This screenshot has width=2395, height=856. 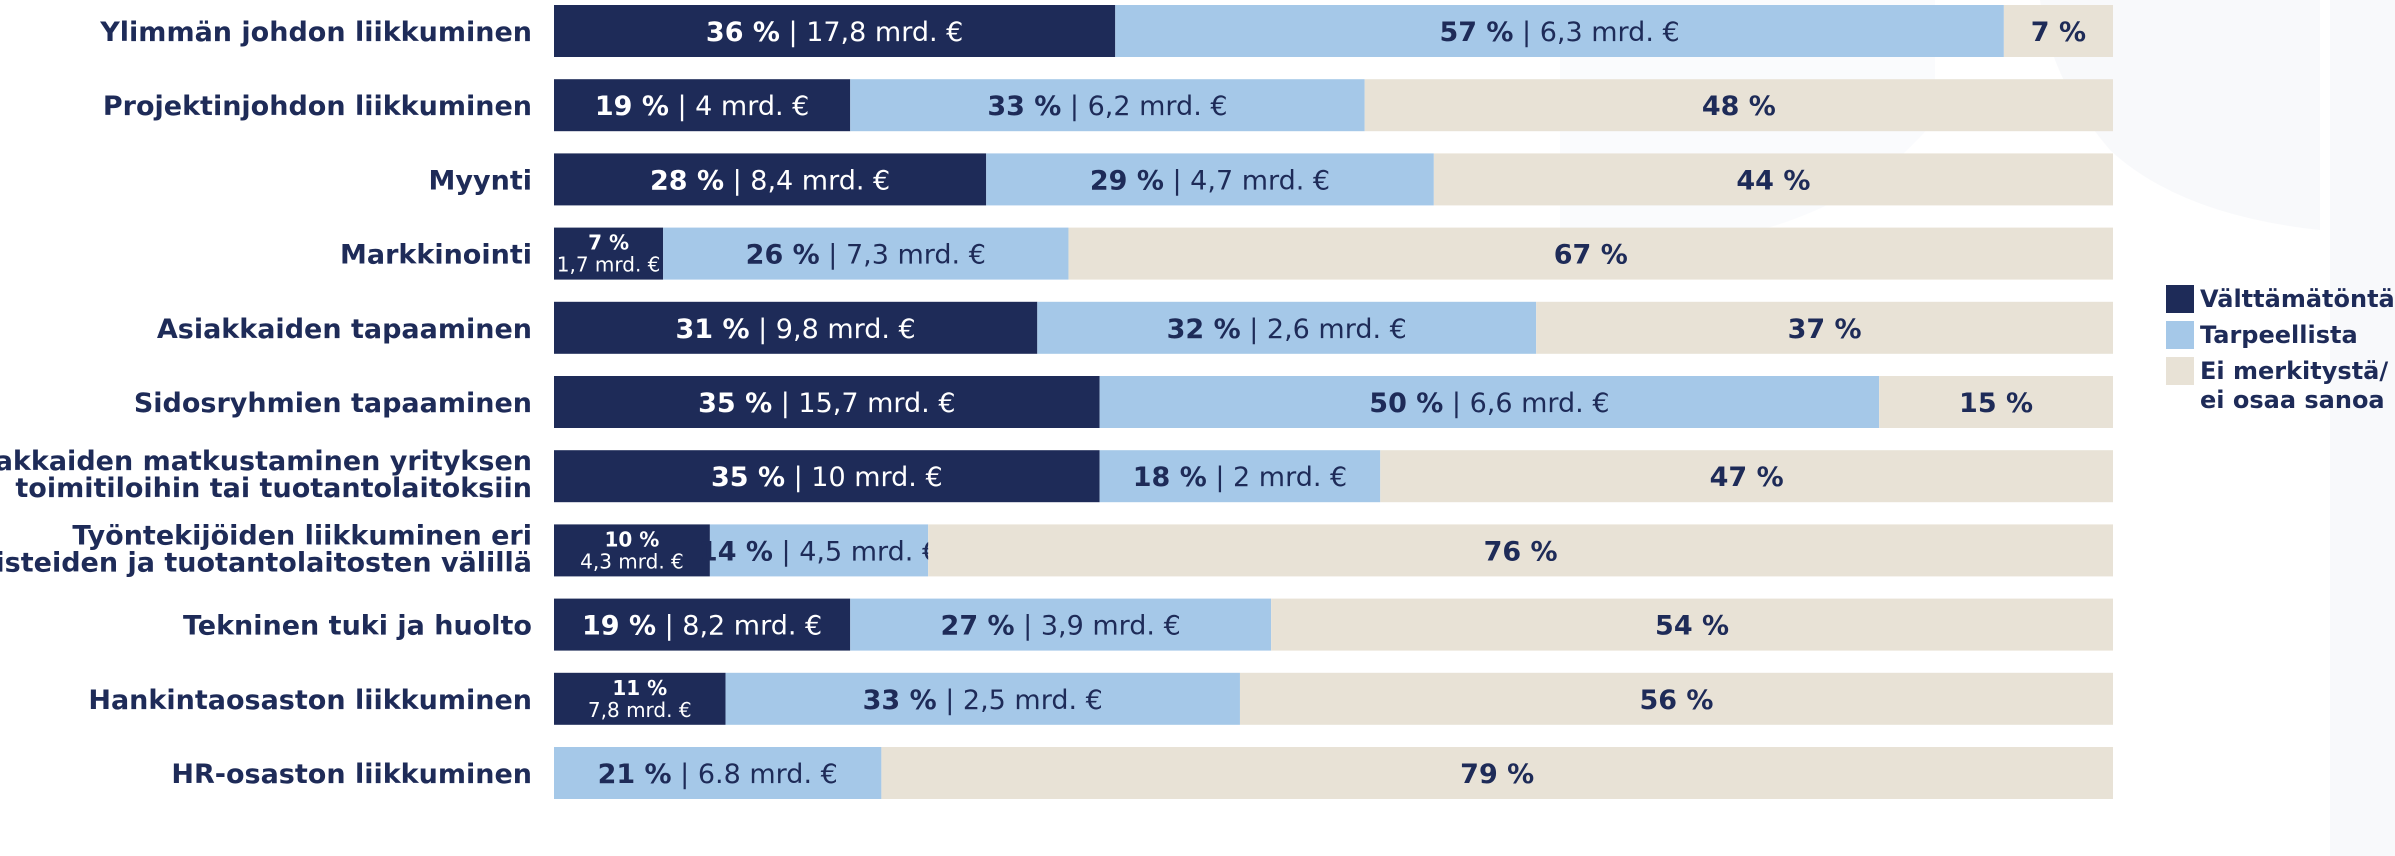 I want to click on category-label-line: toimitiloihin tai tuotantolaitoksiin, so click(x=273, y=488).